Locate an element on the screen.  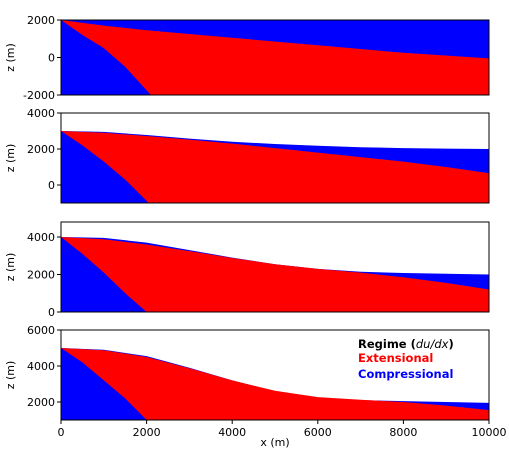
panel-2-plot-area is located at coordinates (275, 167).